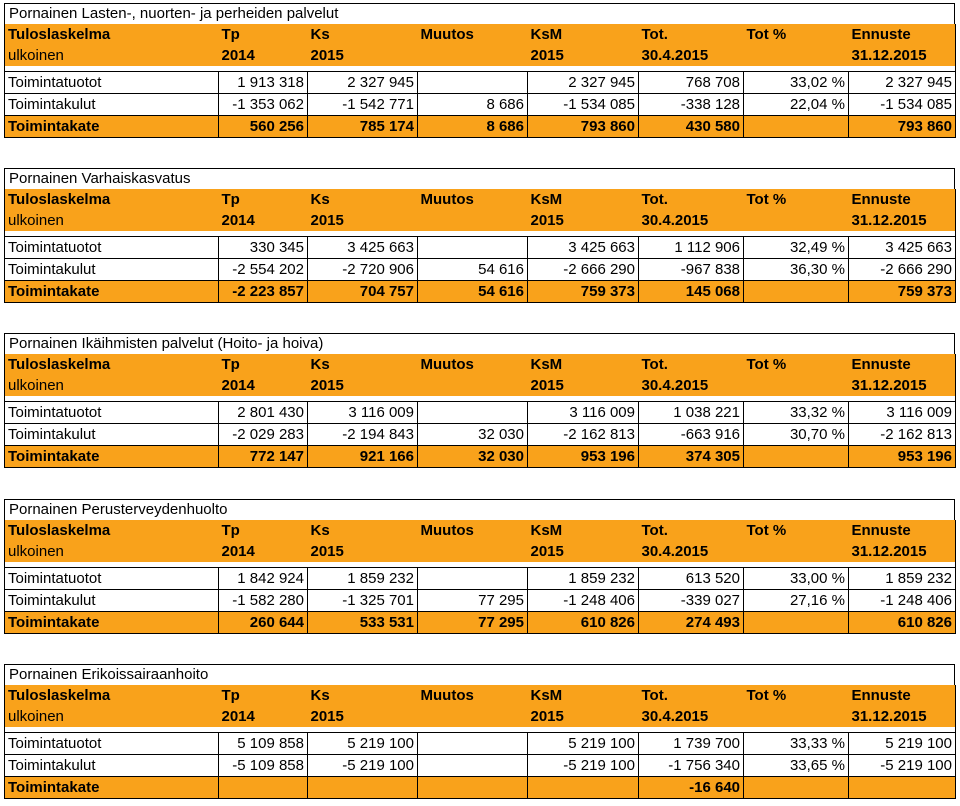  I want to click on header-tp: Tp, so click(263, 530).